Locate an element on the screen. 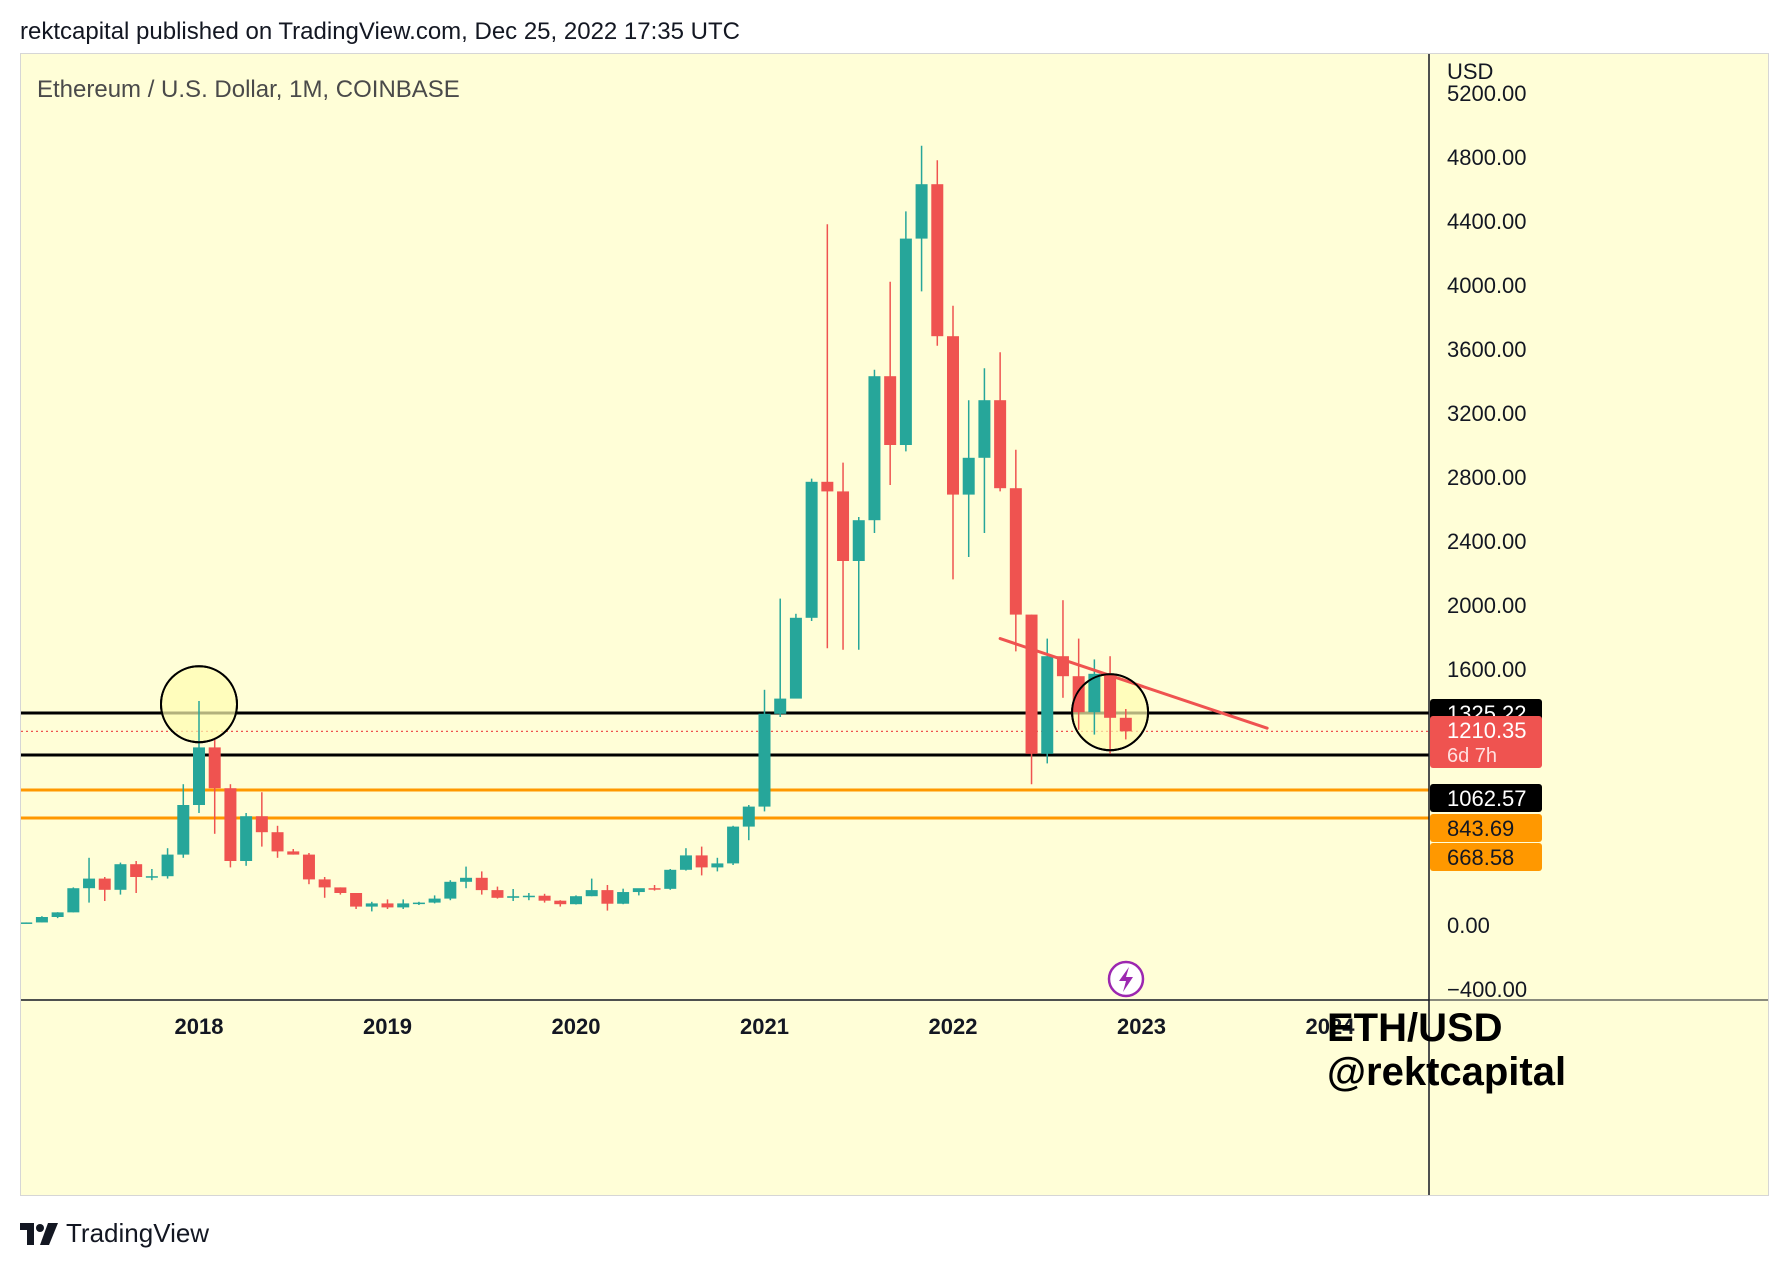 The height and width of the screenshot is (1266, 1786). price-tag-text-843-69: 843.69 is located at coordinates (1480, 828).